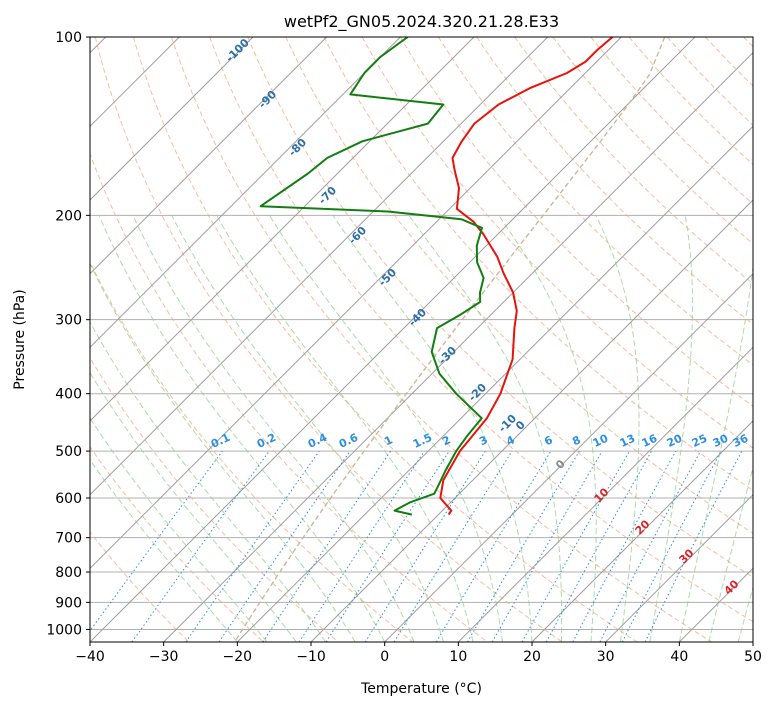  Describe the element at coordinates (421, 22) in the screenshot. I see `chart-title: wetPf2_GN05.2024.320.21.28.E33` at that location.